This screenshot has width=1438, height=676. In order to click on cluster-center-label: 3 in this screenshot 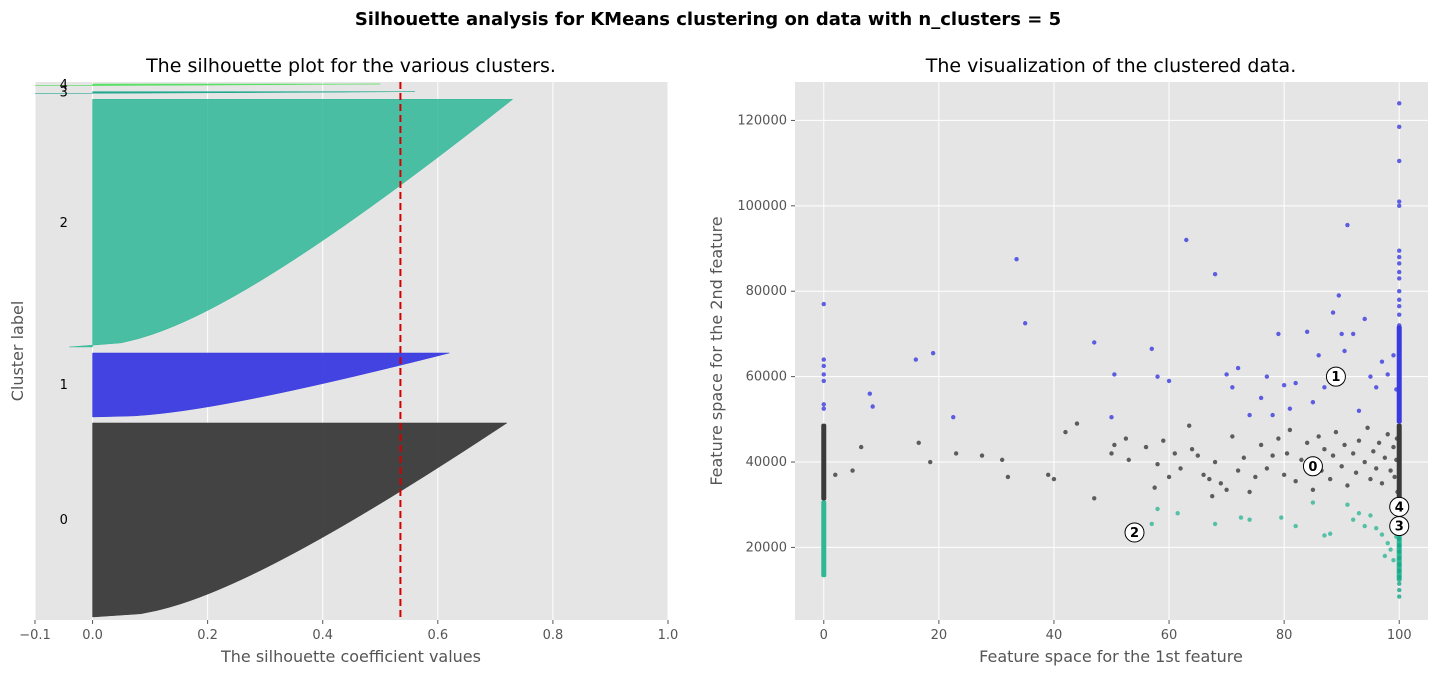, I will do `click(1399, 527)`.